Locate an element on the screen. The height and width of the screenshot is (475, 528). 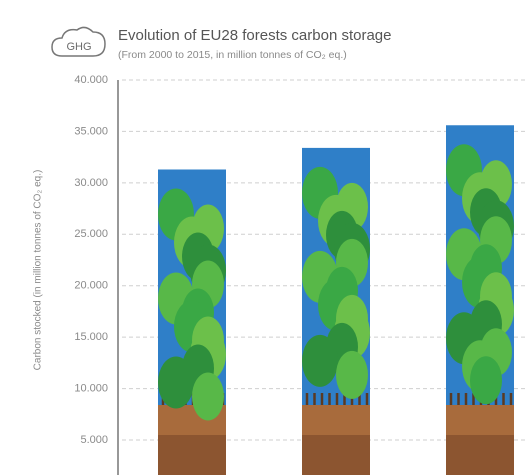
y-tick-label: 40.000 is located at coordinates (91, 80).